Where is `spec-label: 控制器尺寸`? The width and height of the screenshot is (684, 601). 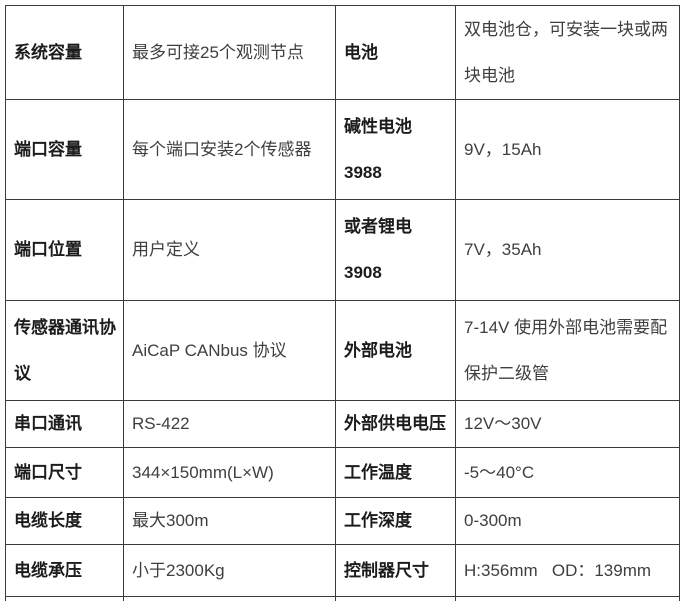 spec-label: 控制器尺寸 is located at coordinates (395, 570).